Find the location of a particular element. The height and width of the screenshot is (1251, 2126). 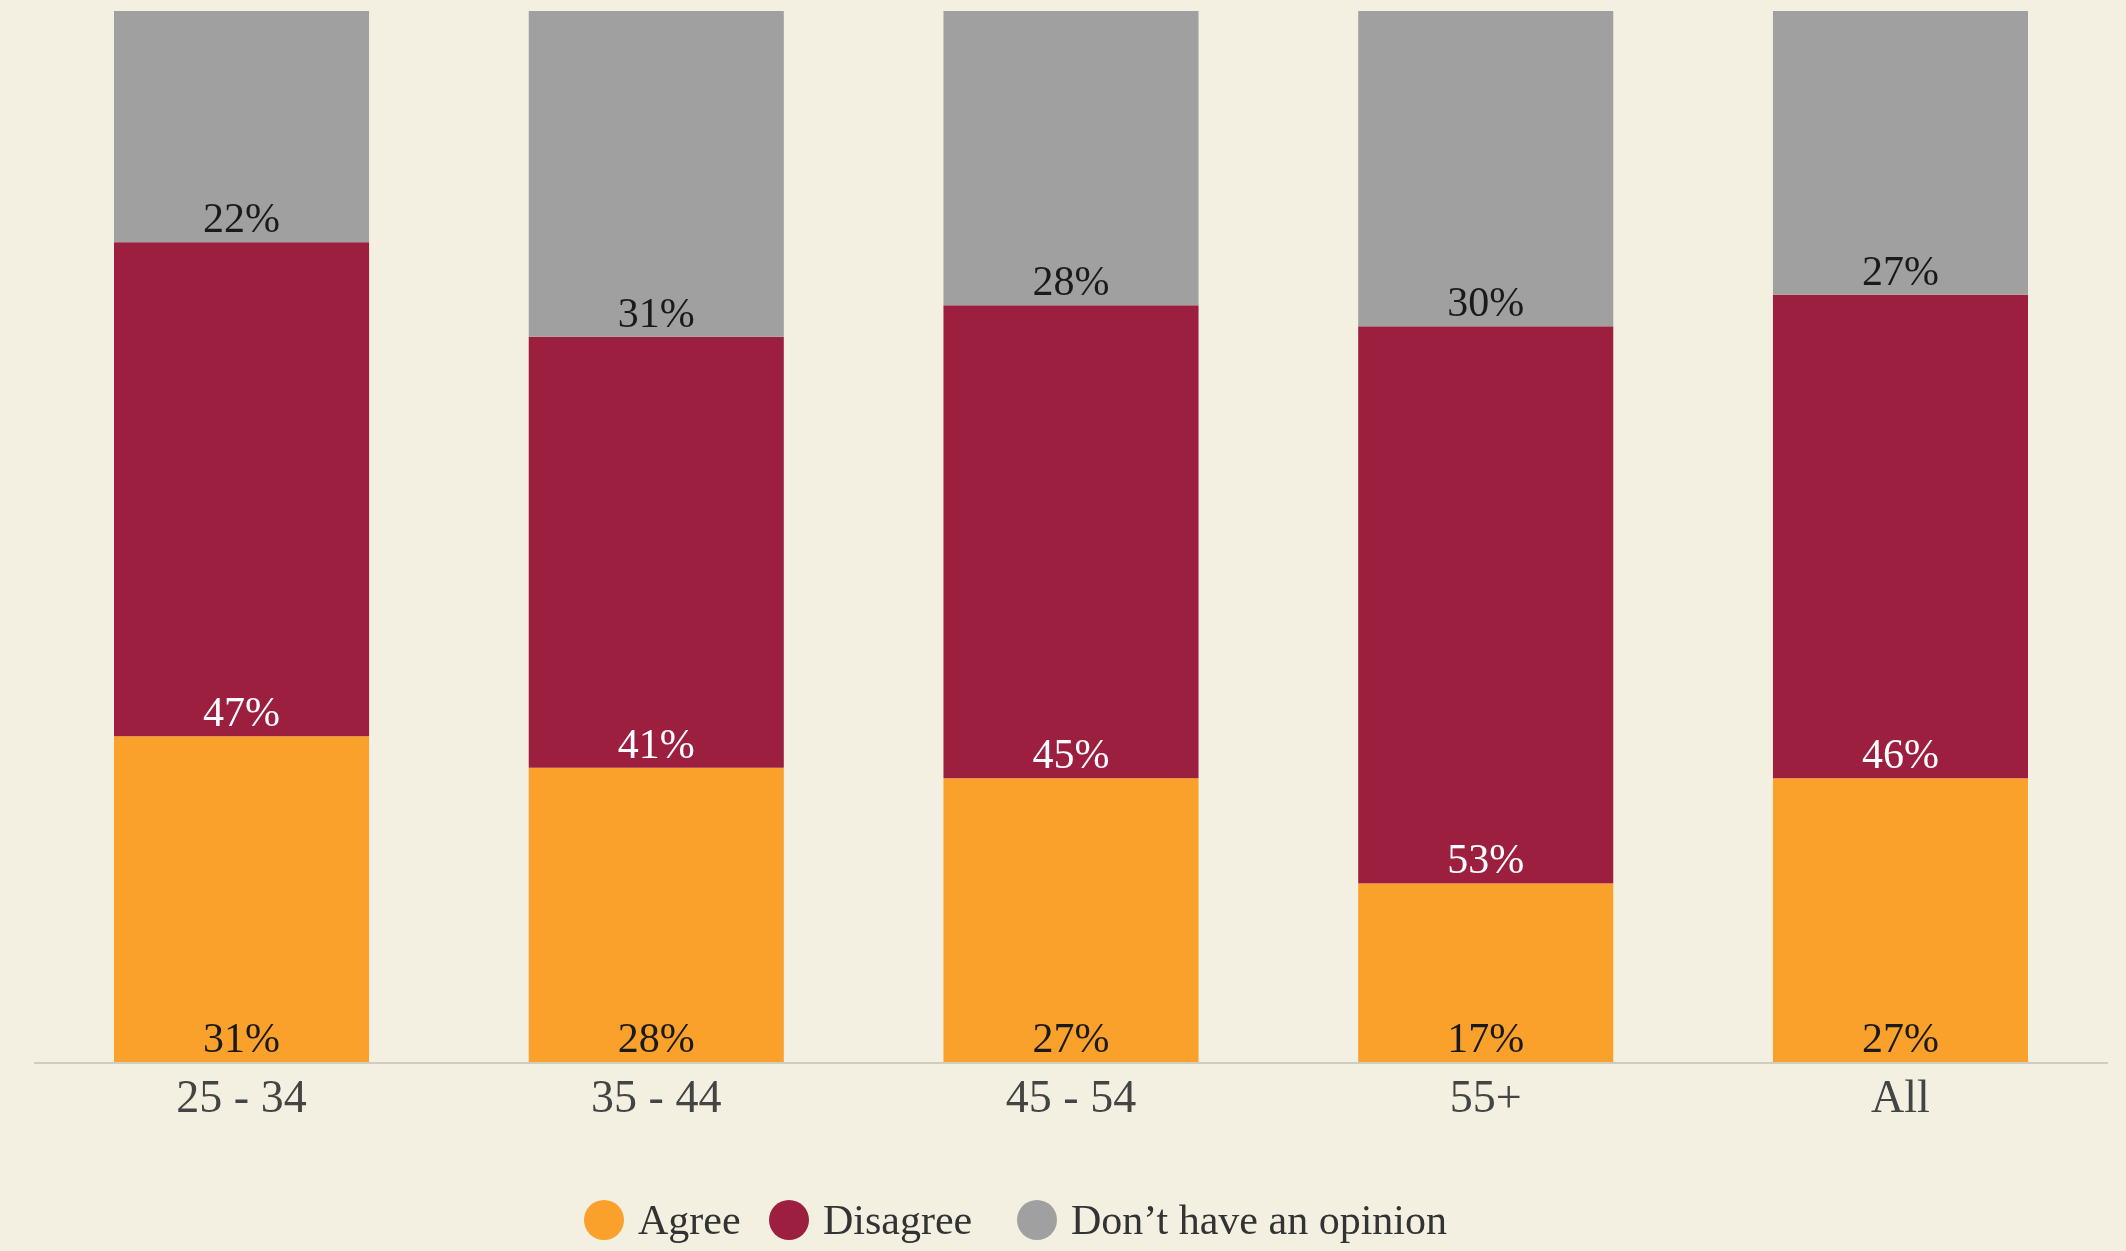

data-label: 53% is located at coordinates (1486, 859).